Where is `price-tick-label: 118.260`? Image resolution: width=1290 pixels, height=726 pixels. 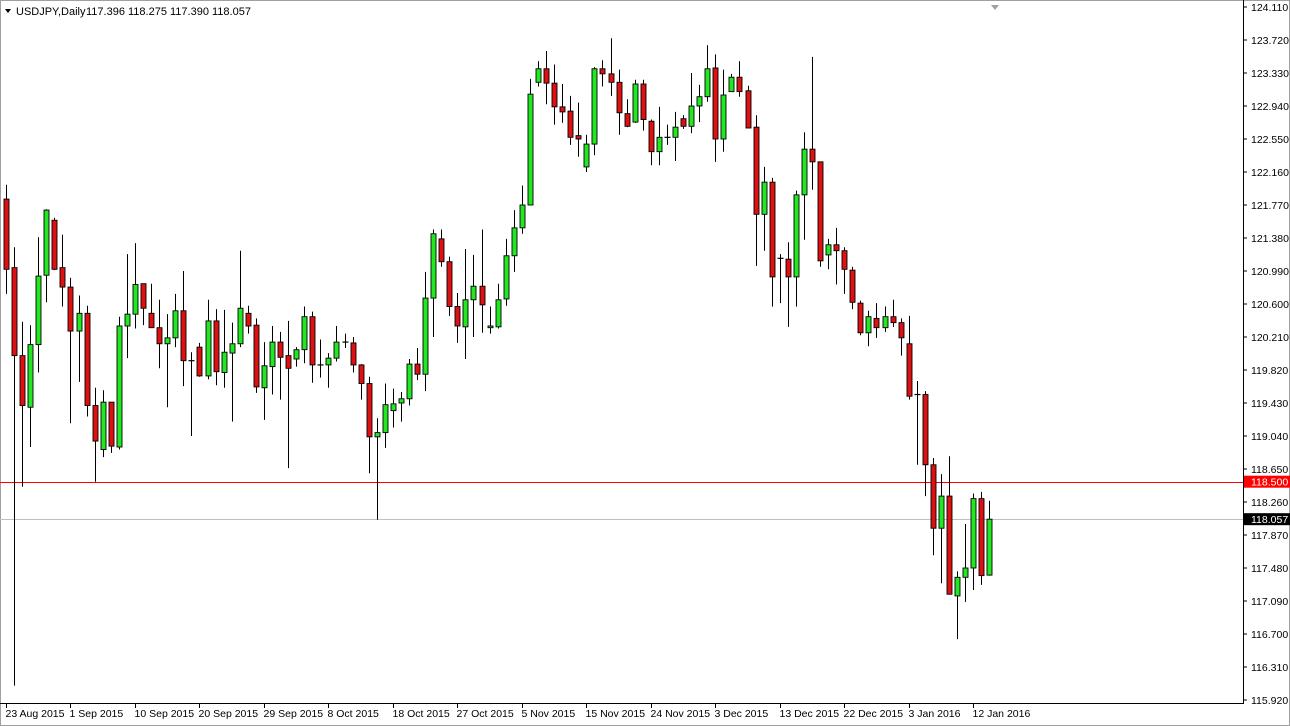
price-tick-label: 118.260 is located at coordinates (1269, 503).